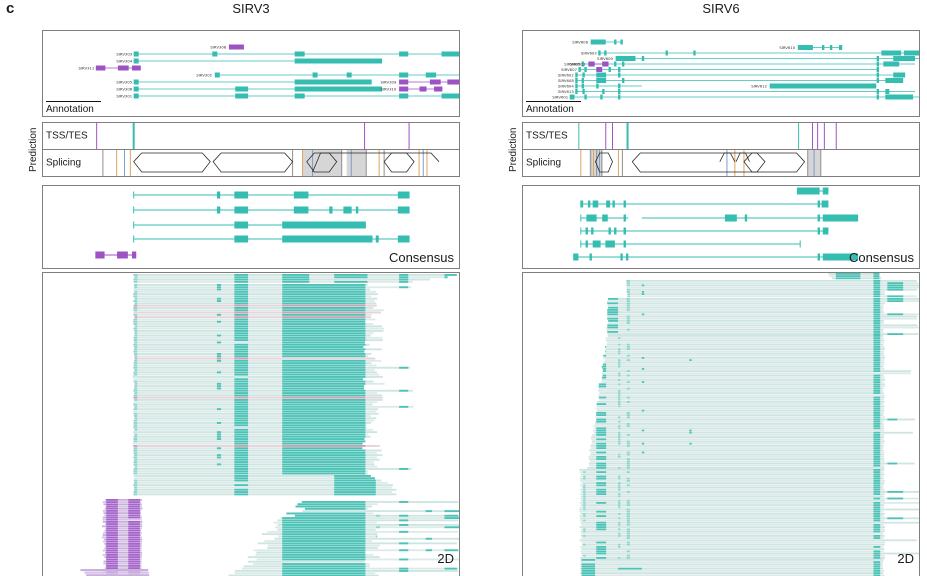  Describe the element at coordinates (572, 63) in the screenshot. I see `svg-text: SIRV605` at that location.